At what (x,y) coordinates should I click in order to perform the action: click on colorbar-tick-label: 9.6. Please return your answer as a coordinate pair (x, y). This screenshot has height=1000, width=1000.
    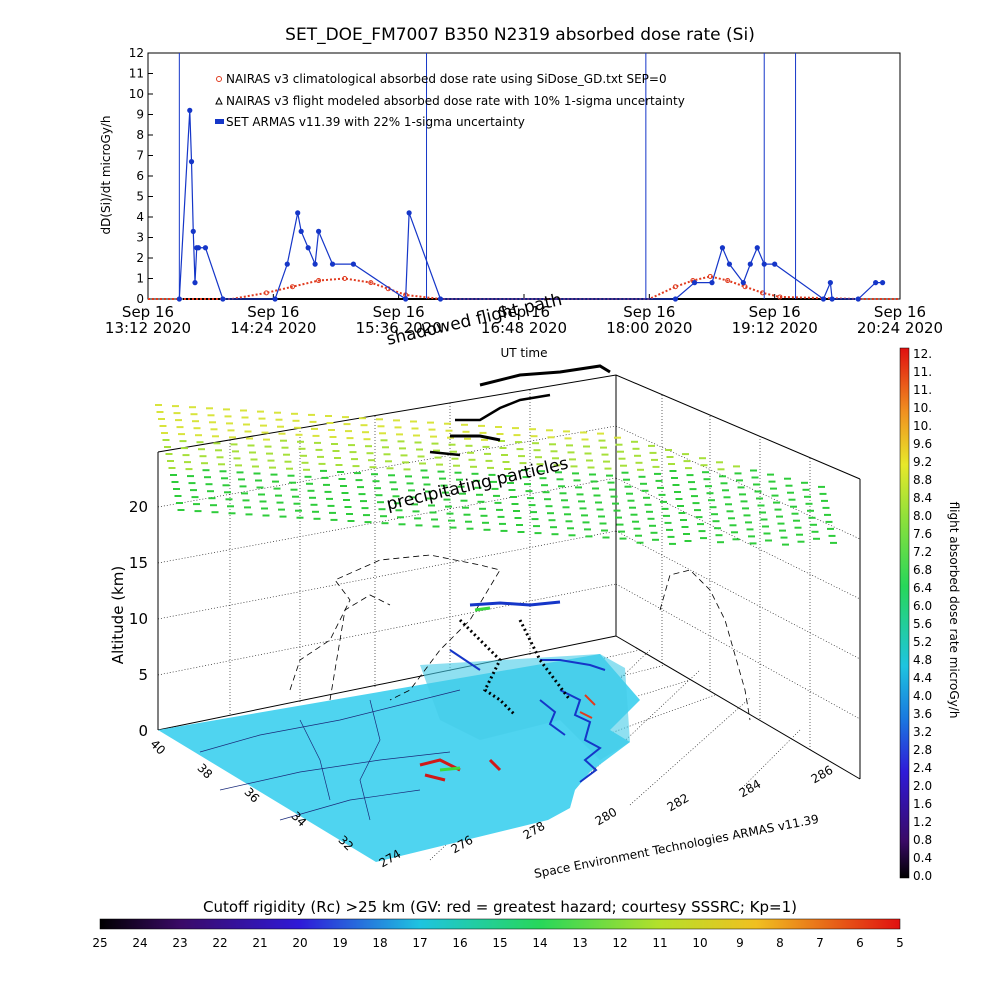
    Looking at the image, I should click on (922, 444).